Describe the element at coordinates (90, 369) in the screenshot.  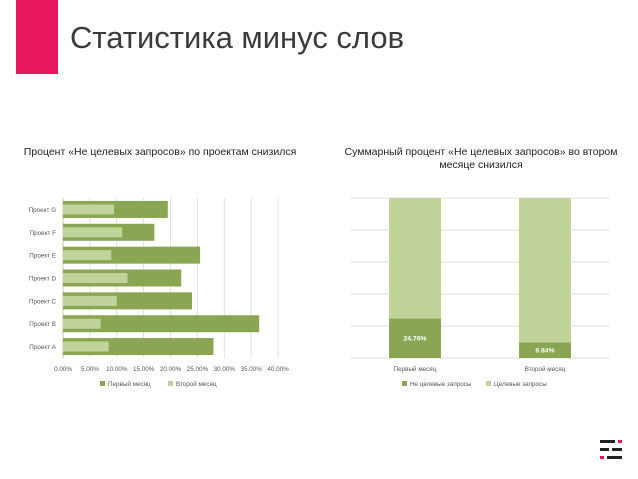
I see `x-tick-label: 5.00%` at that location.